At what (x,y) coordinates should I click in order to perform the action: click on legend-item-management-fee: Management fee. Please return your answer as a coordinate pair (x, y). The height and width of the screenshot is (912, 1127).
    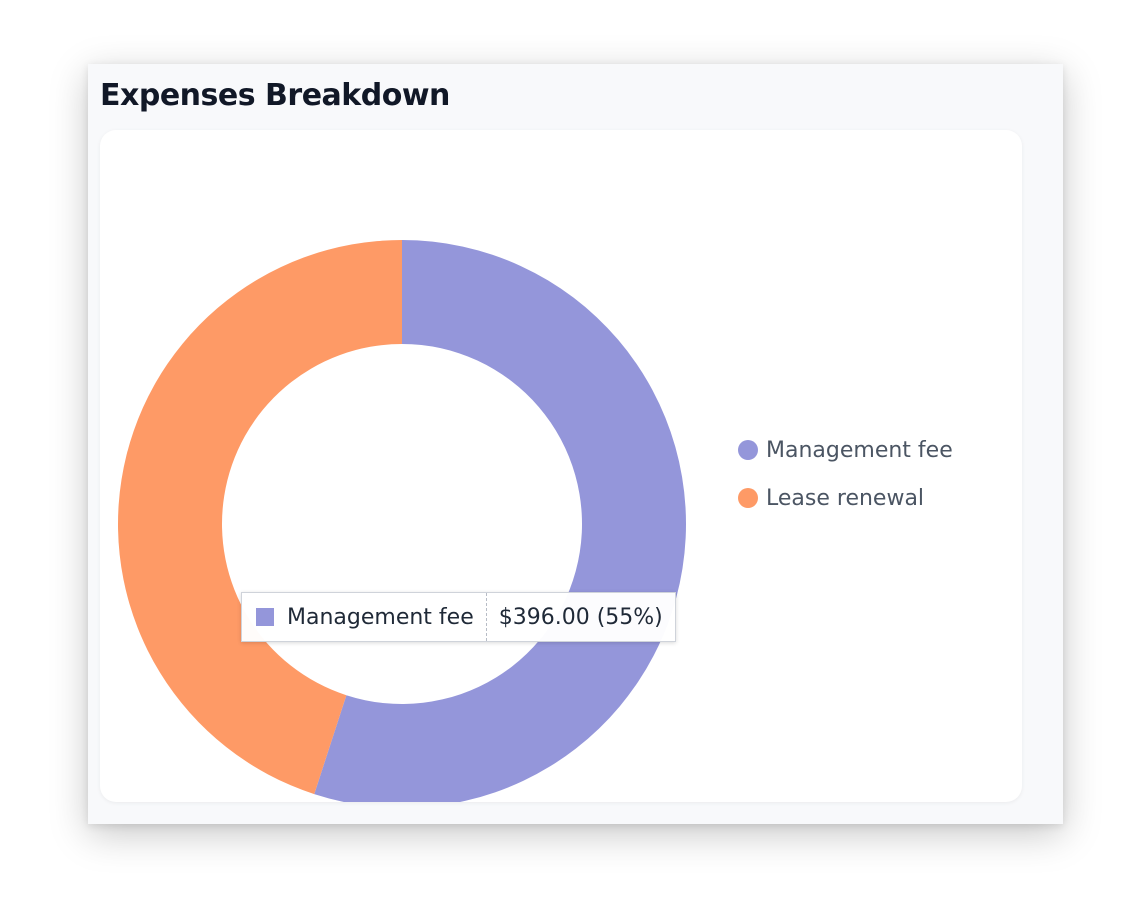
    Looking at the image, I should click on (845, 450).